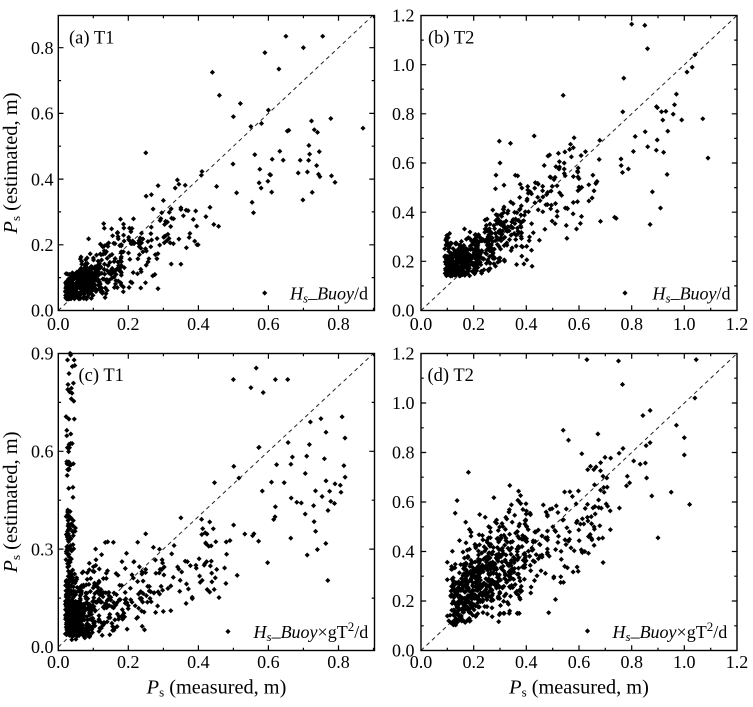 The height and width of the screenshot is (707, 753). I want to click on svg-text: (d) T2, so click(451, 376).